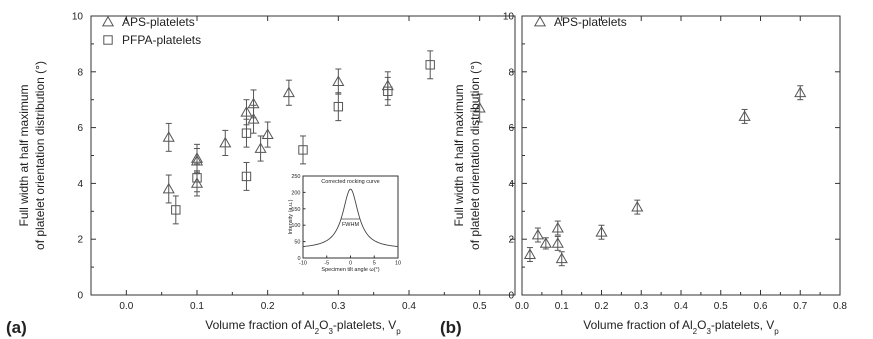  What do you see at coordinates (761, 306) in the screenshot?
I see `x-tick-label: 0.6` at bounding box center [761, 306].